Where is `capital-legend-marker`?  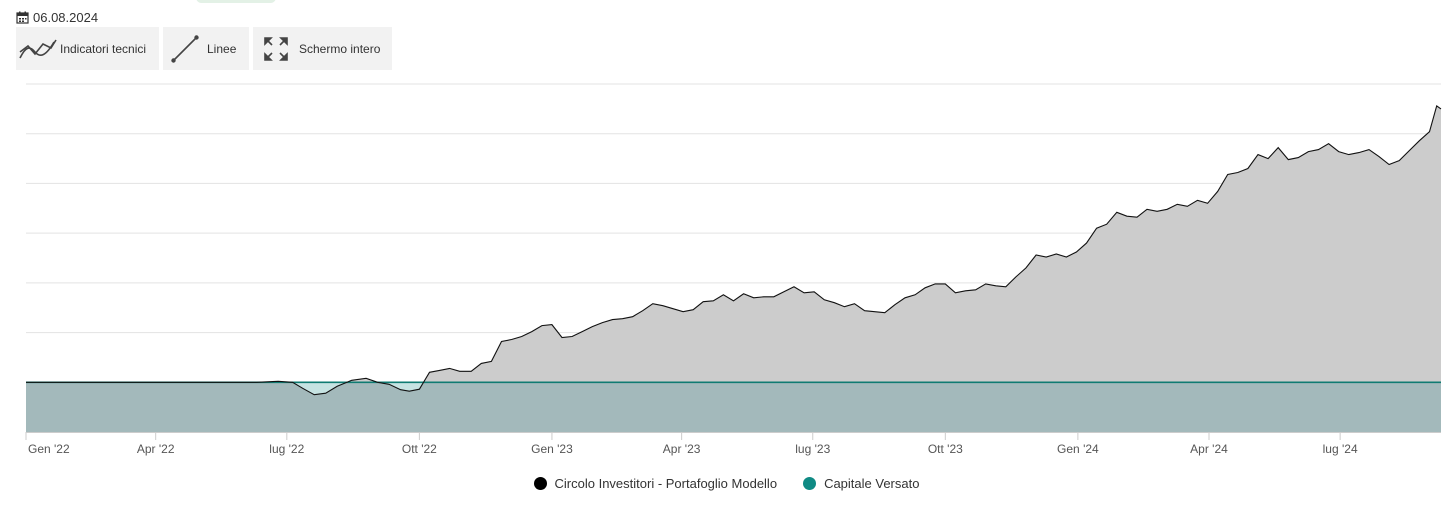
capital-legend-marker is located at coordinates (810, 483).